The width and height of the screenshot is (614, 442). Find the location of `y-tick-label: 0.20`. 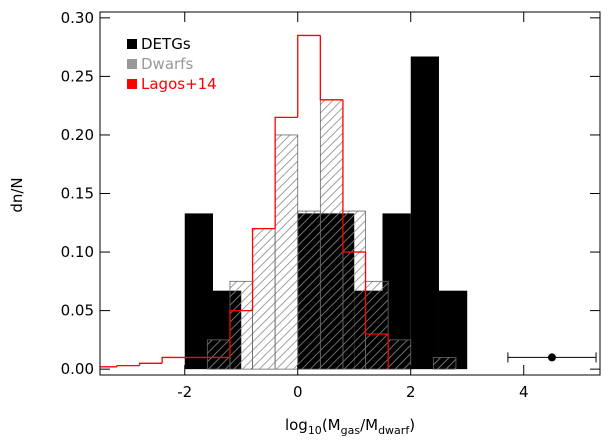

y-tick-label: 0.20 is located at coordinates (77, 135).